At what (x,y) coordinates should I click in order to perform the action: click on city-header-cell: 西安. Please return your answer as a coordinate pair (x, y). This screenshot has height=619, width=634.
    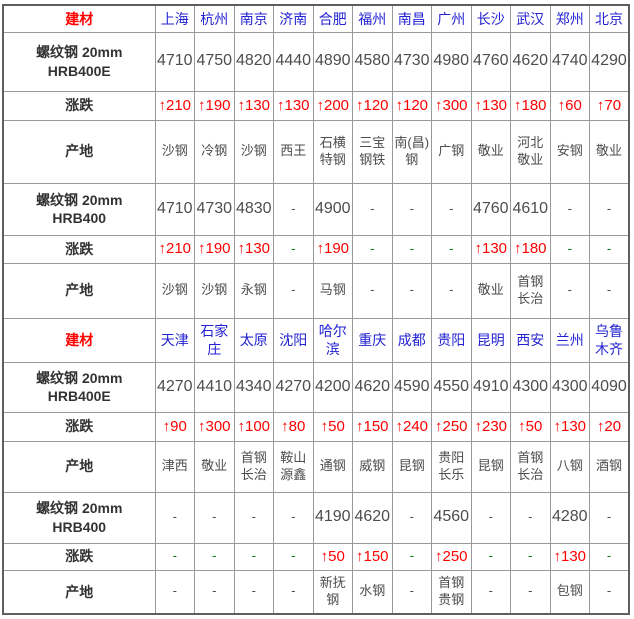
    Looking at the image, I should click on (530, 340).